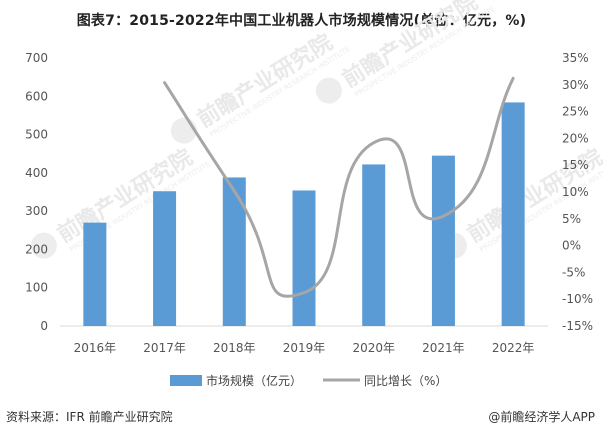  Describe the element at coordinates (443, 348) in the screenshot. I see `x-tick-label: 2021年` at that location.